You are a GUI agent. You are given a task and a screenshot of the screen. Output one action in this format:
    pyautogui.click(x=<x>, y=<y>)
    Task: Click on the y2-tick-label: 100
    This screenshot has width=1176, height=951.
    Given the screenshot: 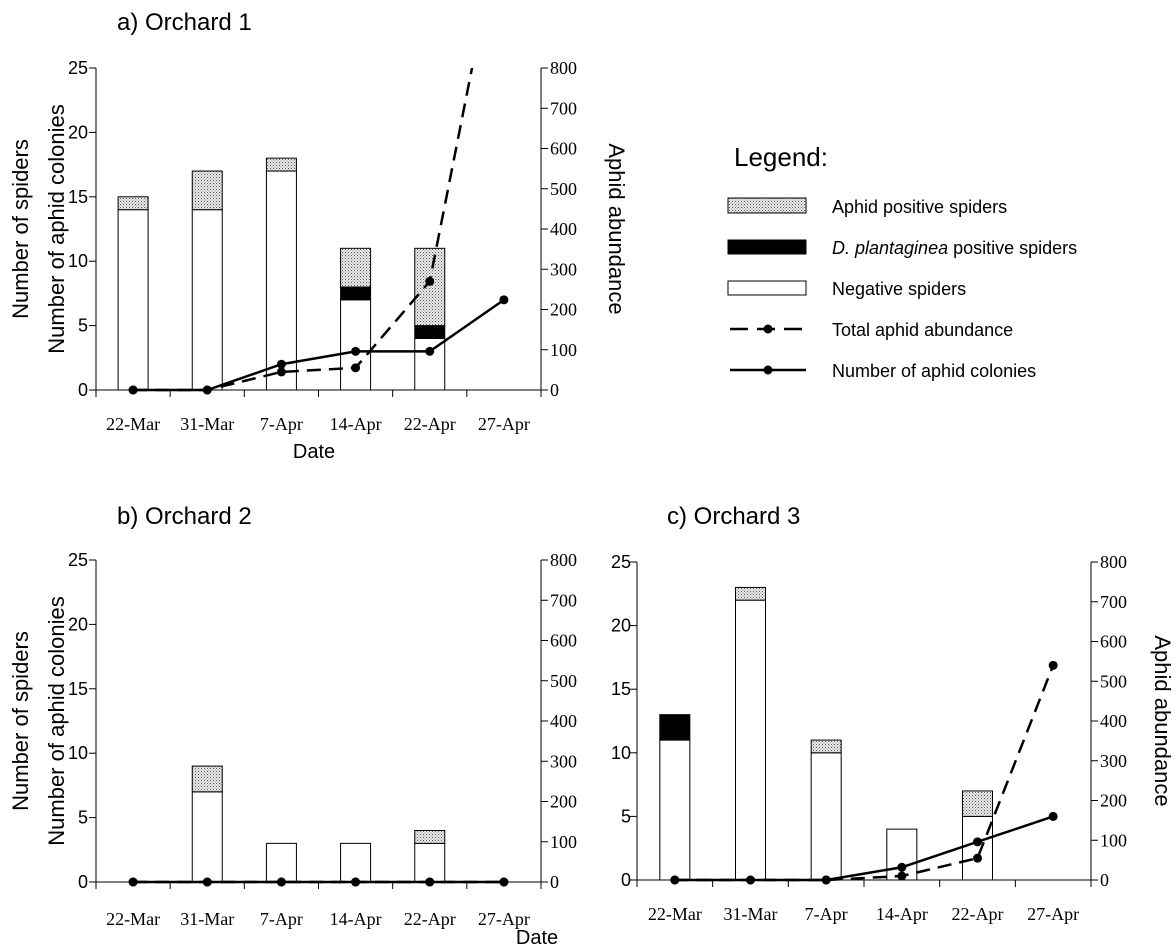 What is the action you would take?
    pyautogui.click(x=563, y=842)
    